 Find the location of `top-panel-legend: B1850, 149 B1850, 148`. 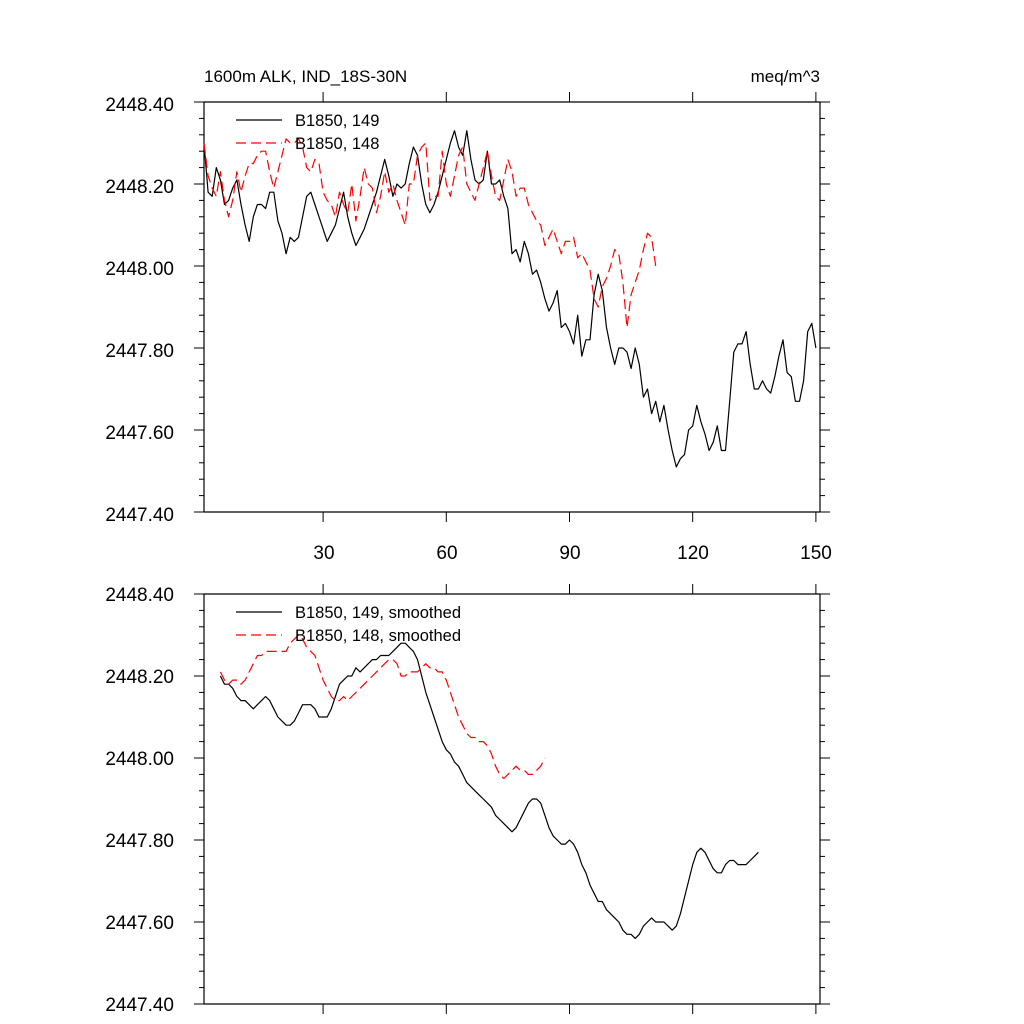

top-panel-legend: B1850, 149 B1850, 148 is located at coordinates (307, 132).